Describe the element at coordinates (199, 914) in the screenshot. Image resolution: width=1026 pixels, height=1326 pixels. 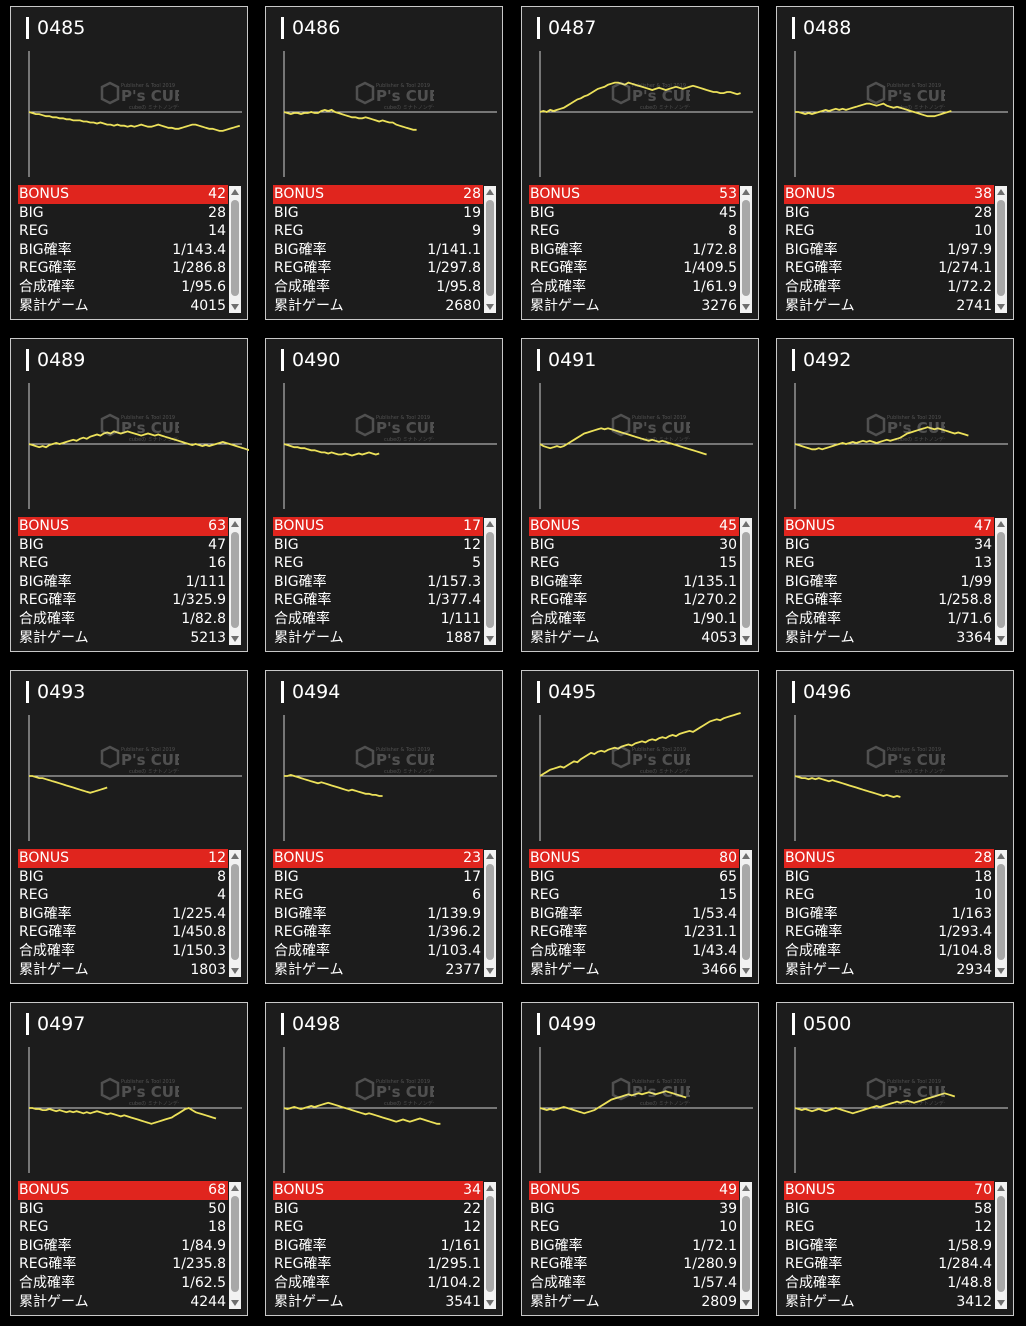
I see `stat-value: 1/225.4` at that location.